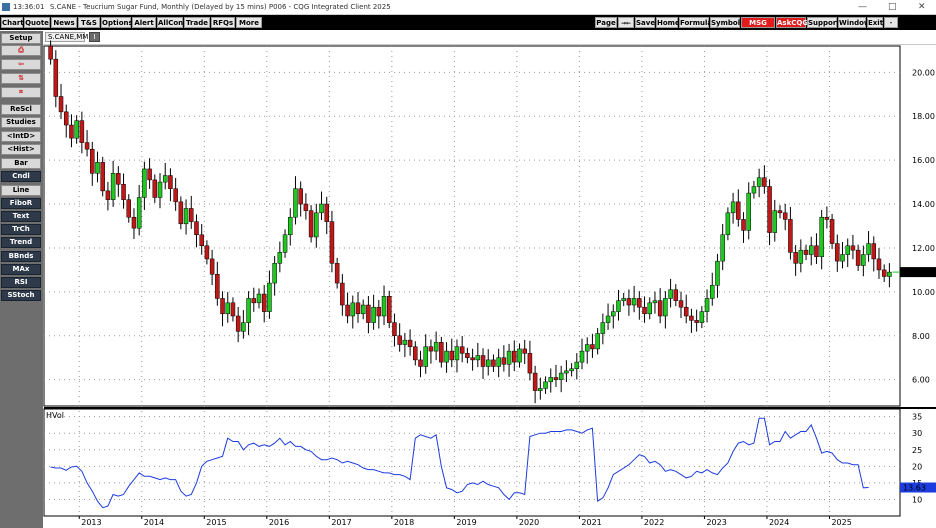  Describe the element at coordinates (21, 242) in the screenshot. I see `sidebar-trend-button: Trend` at that location.